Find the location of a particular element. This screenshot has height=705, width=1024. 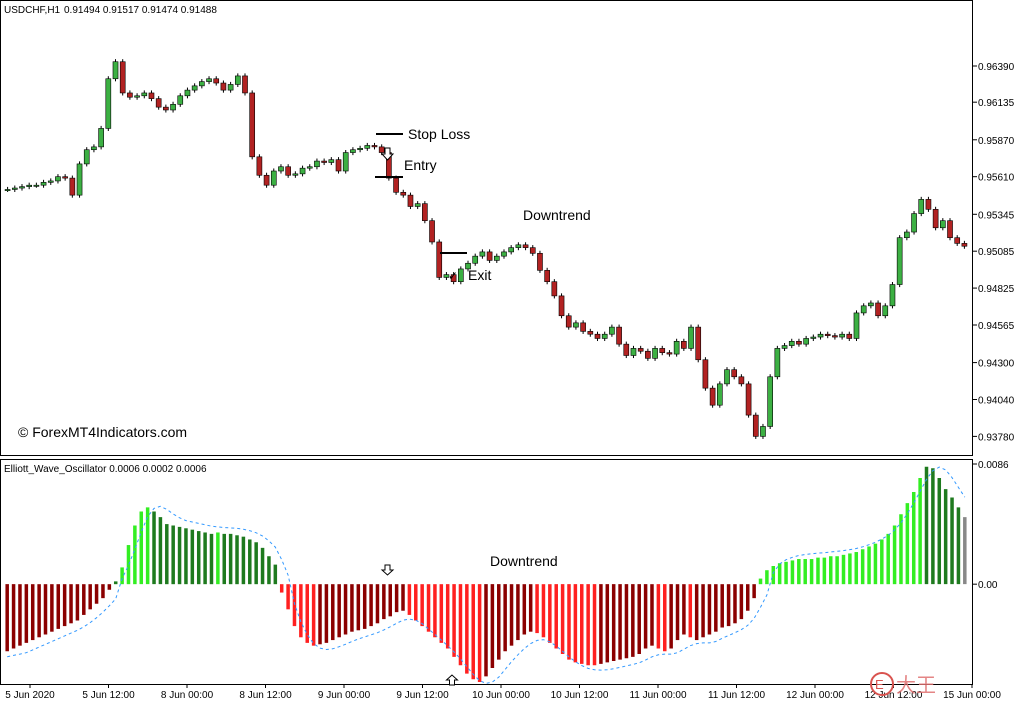

watermark: © ForexMT4Indicators.com is located at coordinates (102, 432).